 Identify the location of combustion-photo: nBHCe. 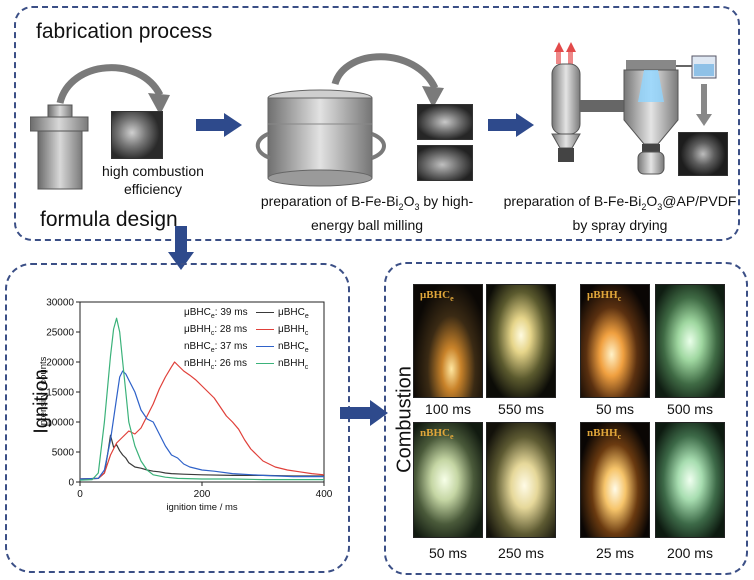
(448, 480).